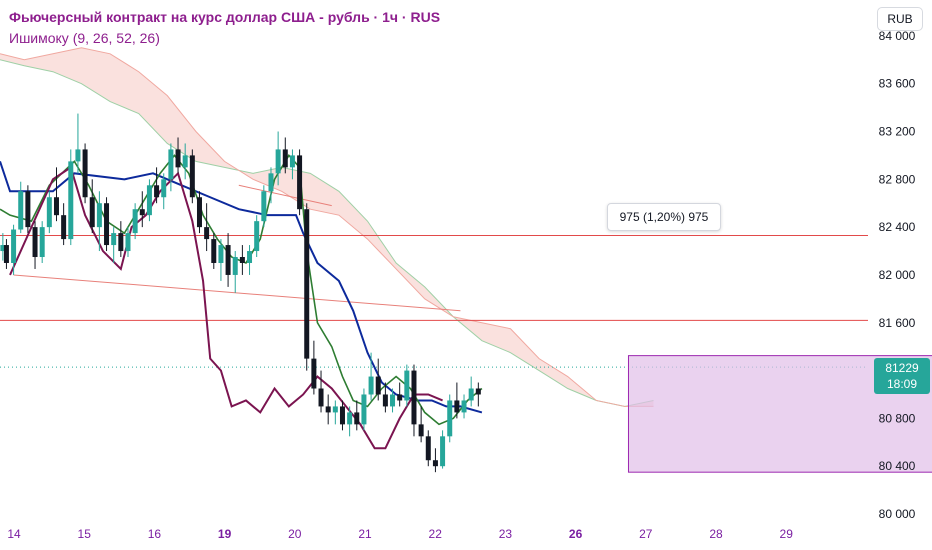  Describe the element at coordinates (664, 217) in the screenshot. I see `measure-label: 975 (1,20%) 975` at that location.